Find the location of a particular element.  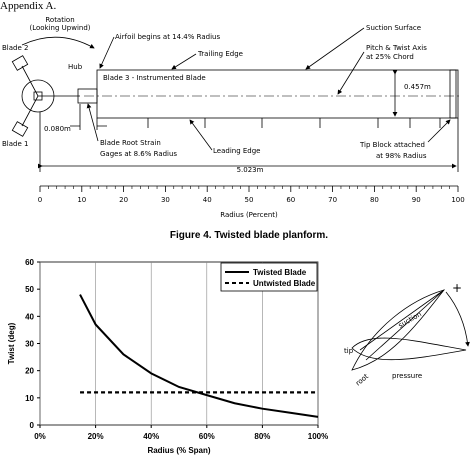

x-tick-label: 40% is located at coordinates (151, 436).